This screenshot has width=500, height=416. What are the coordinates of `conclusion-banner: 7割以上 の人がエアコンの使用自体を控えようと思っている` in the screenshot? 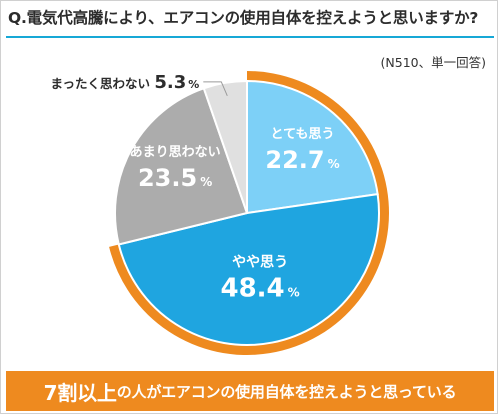 It's located at (250, 391).